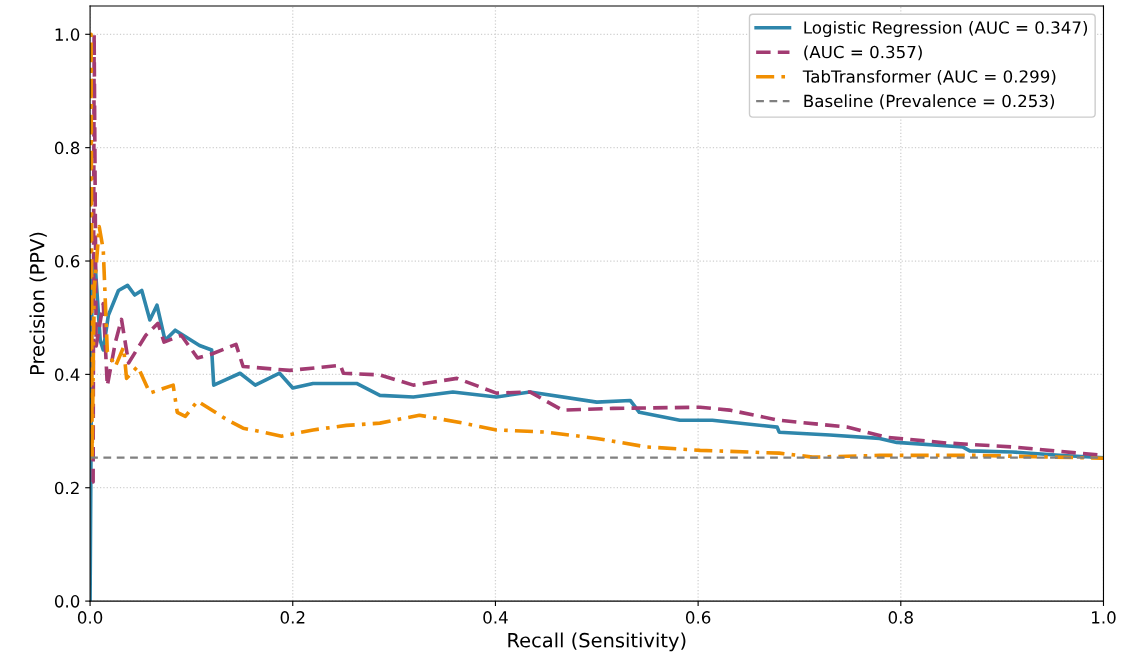  Describe the element at coordinates (929, 102) in the screenshot. I see `legend-label: Baseline (Prevalence = 0.253)` at that location.